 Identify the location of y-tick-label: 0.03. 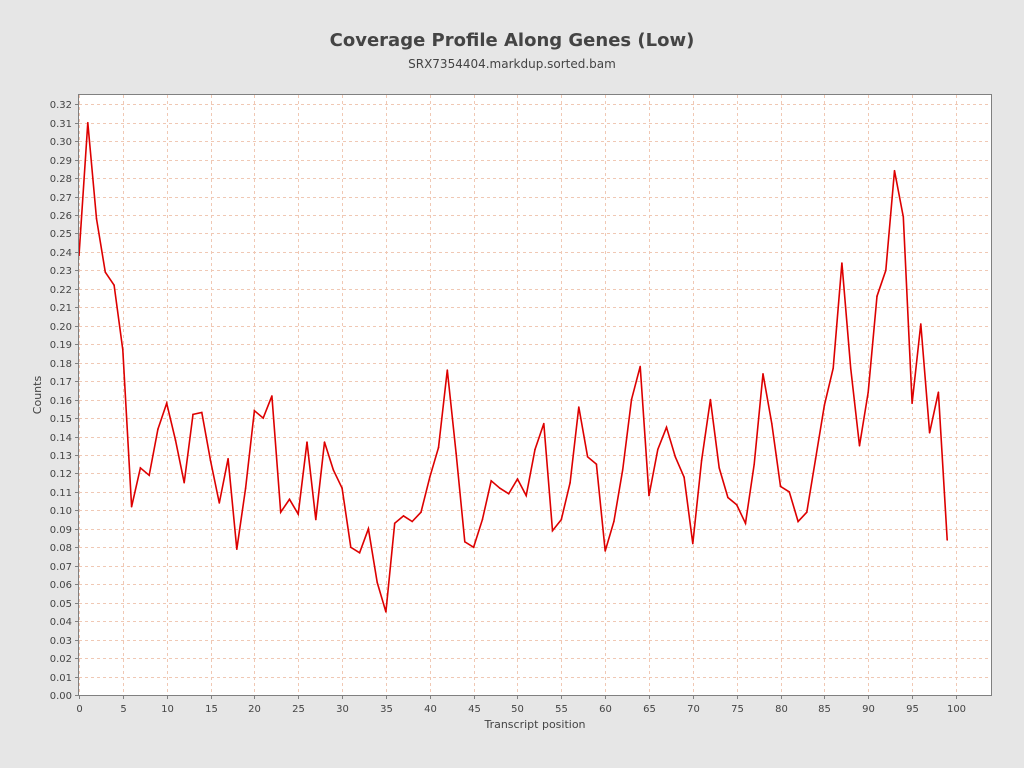
(61, 641).